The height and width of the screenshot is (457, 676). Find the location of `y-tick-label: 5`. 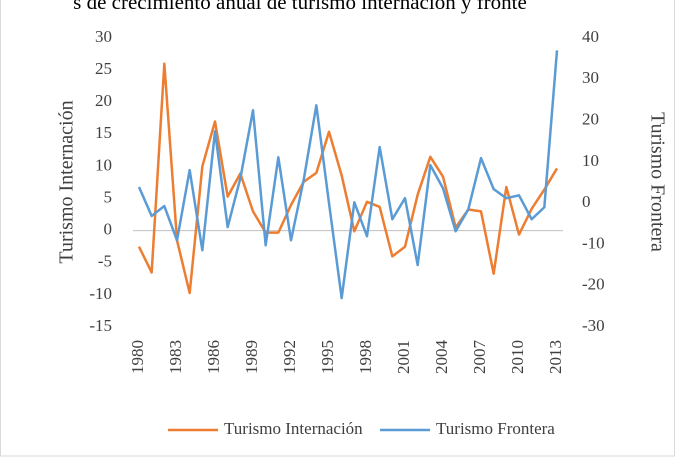

y-tick-label: 5 is located at coordinates (108, 196).